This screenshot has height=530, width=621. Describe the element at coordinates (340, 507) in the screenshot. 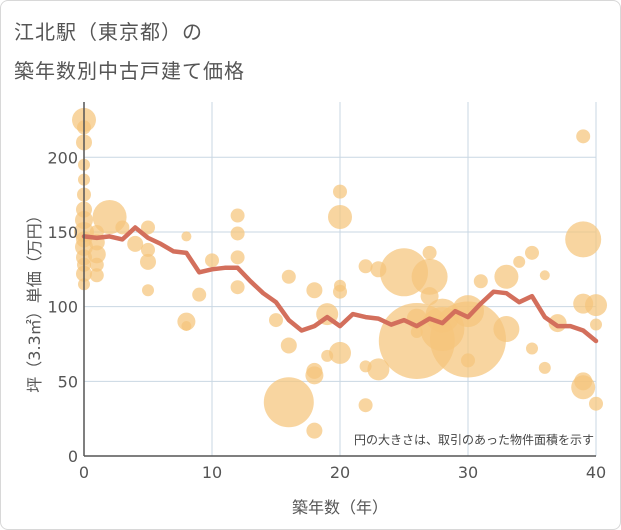

I see `x-axis-label: 築年数（年）` at that location.